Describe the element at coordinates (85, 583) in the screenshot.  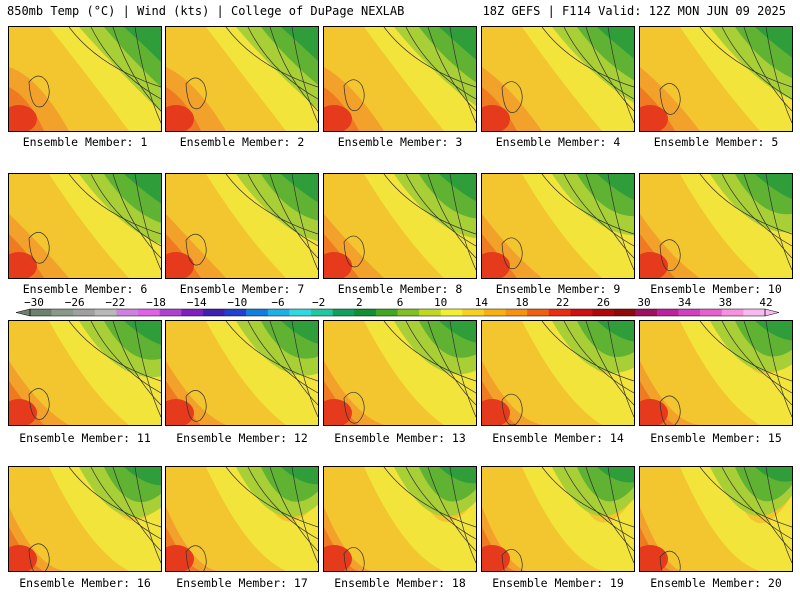
I see `ensemble-member-label: Ensemble Member: 16` at that location.